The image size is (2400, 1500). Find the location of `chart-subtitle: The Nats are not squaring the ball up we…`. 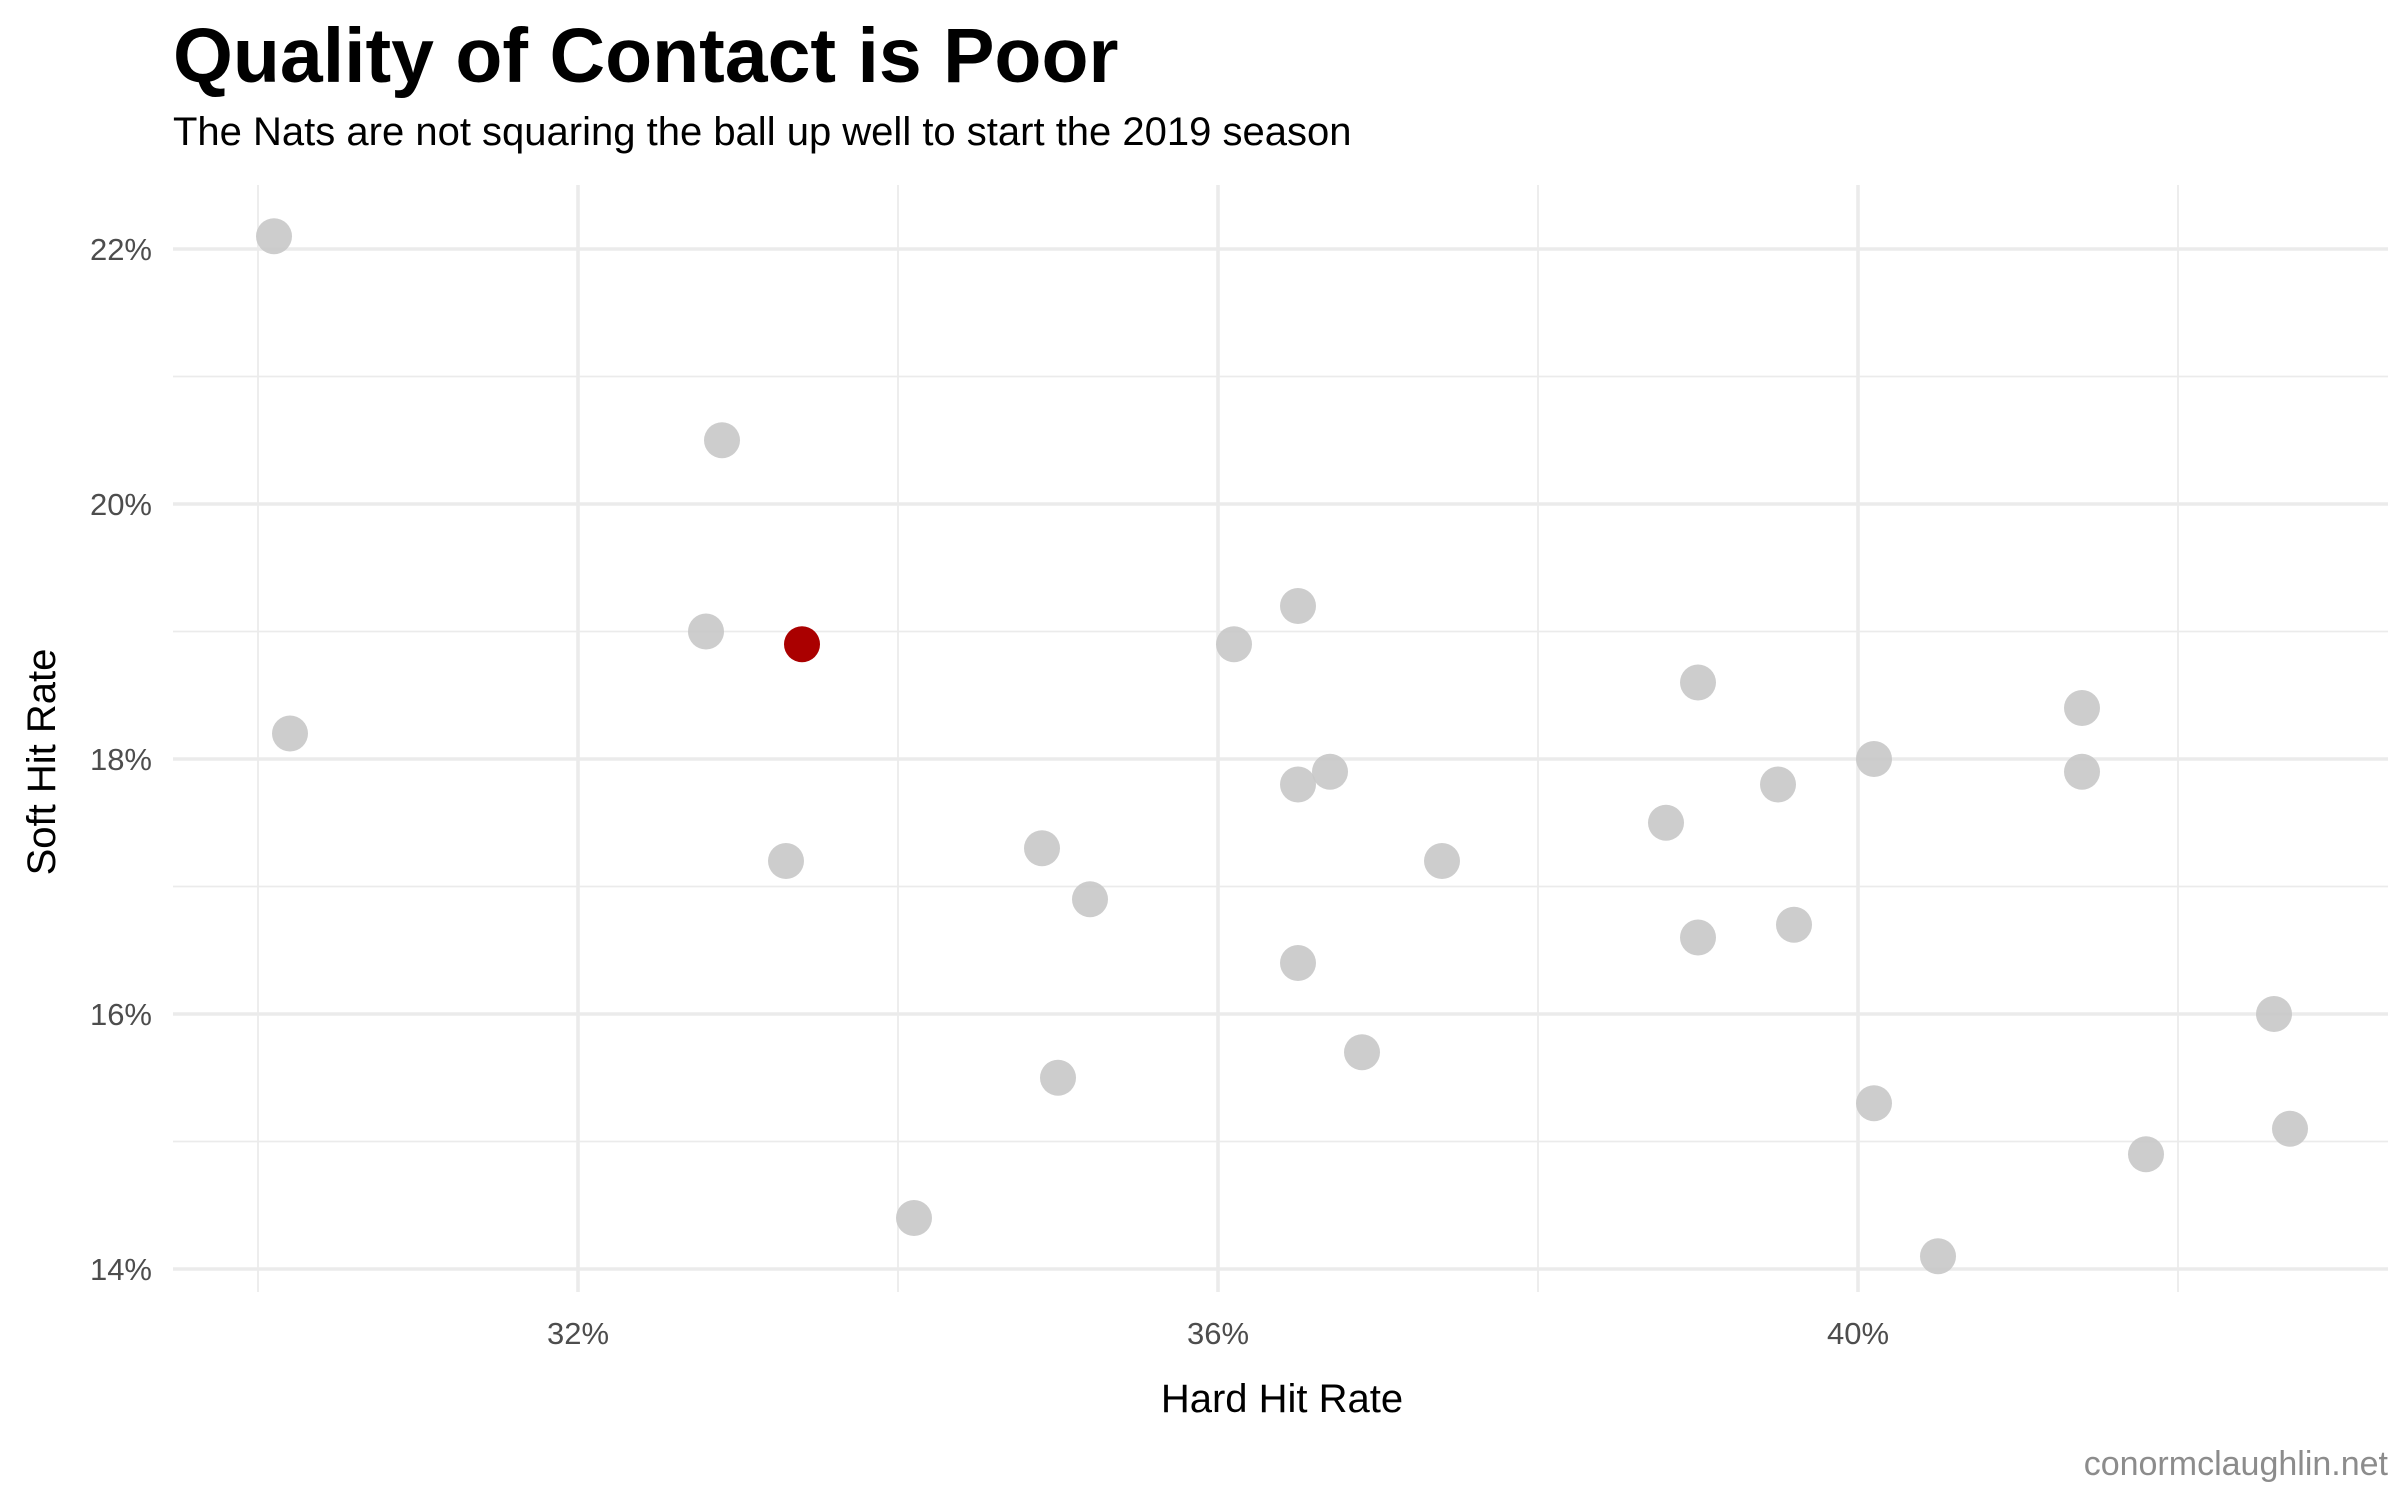

chart-subtitle: The Nats are not squaring the ball up we… is located at coordinates (762, 132).